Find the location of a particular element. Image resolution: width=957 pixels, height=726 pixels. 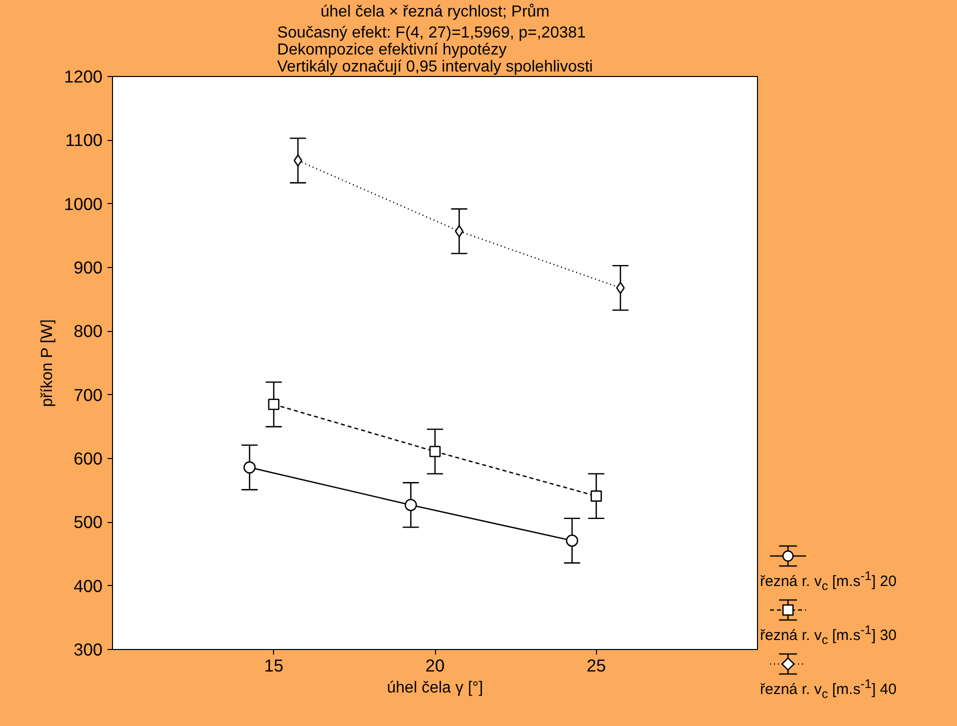

y-tick-label: 1200 is located at coordinates (83, 76).